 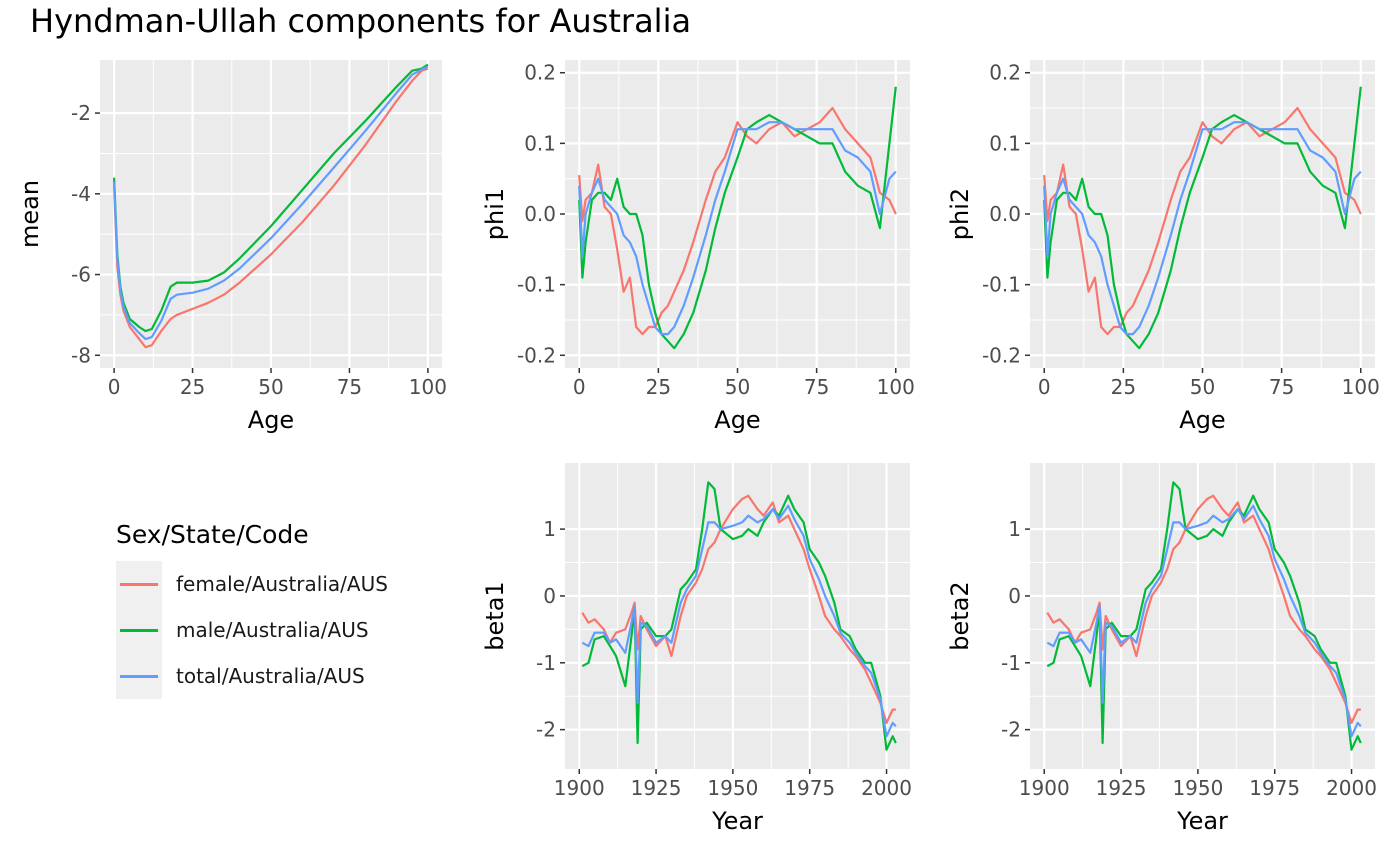 What do you see at coordinates (81, 355) in the screenshot?
I see `tick-label-y: -8` at bounding box center [81, 355].